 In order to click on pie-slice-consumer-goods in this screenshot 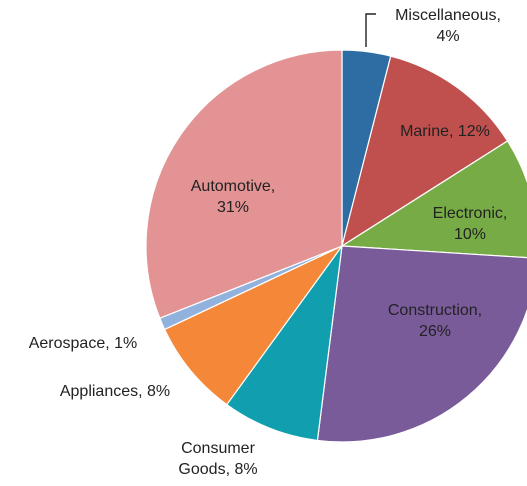, I will do `click(284, 343)`.